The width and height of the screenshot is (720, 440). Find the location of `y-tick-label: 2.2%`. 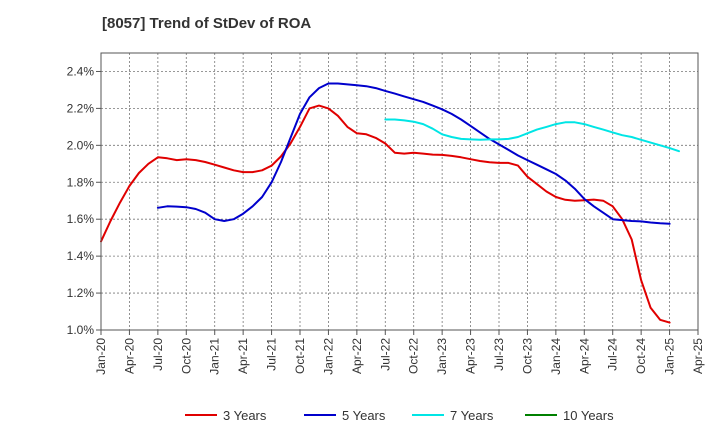

y-tick-label: 2.2% is located at coordinates (81, 108).